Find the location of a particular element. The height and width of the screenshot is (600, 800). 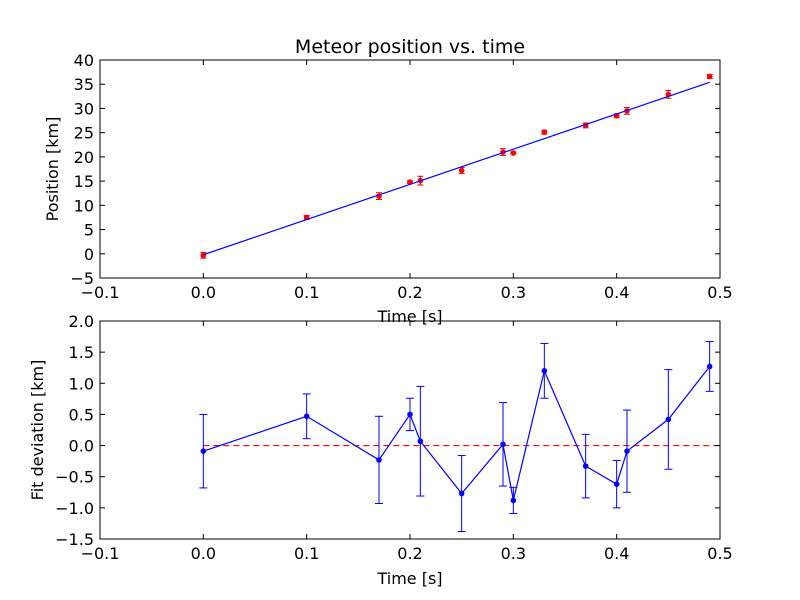

y-tick-label: 15 is located at coordinates (84, 181).